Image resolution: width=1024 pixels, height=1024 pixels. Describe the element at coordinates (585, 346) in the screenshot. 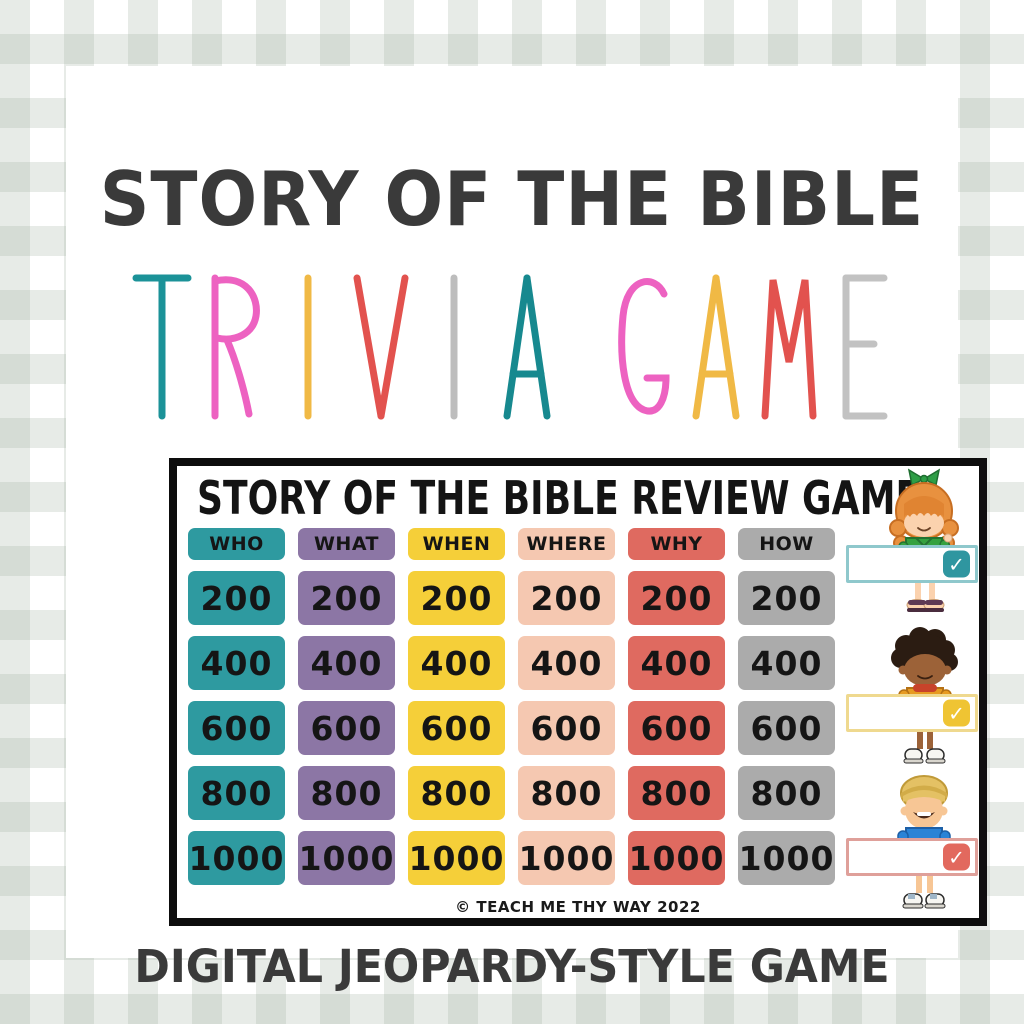

I see `word-space` at that location.